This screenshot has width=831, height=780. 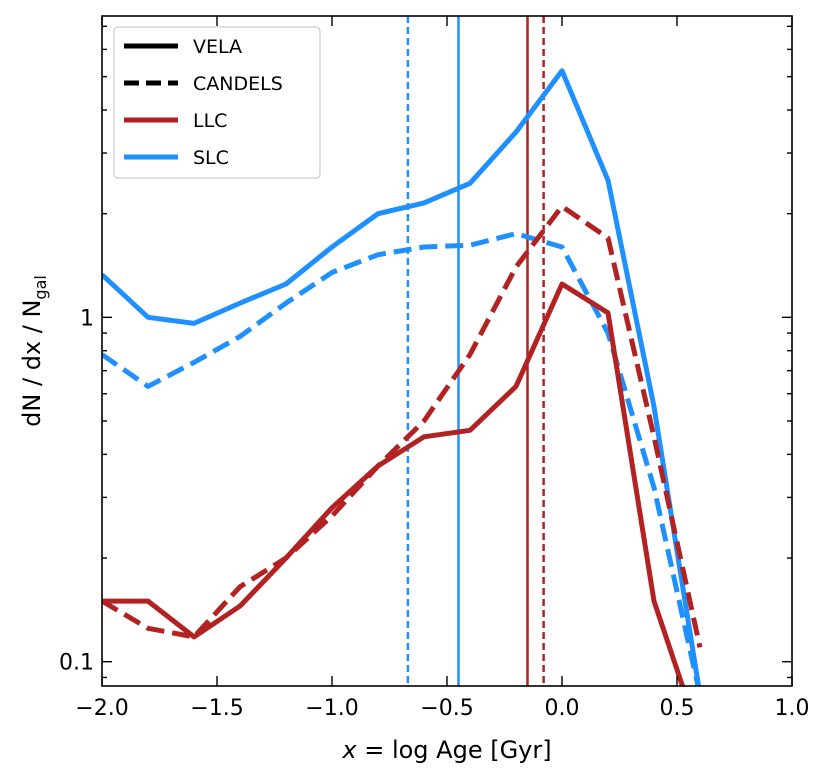 I want to click on legend-label-llc: LLC, so click(x=210, y=121).